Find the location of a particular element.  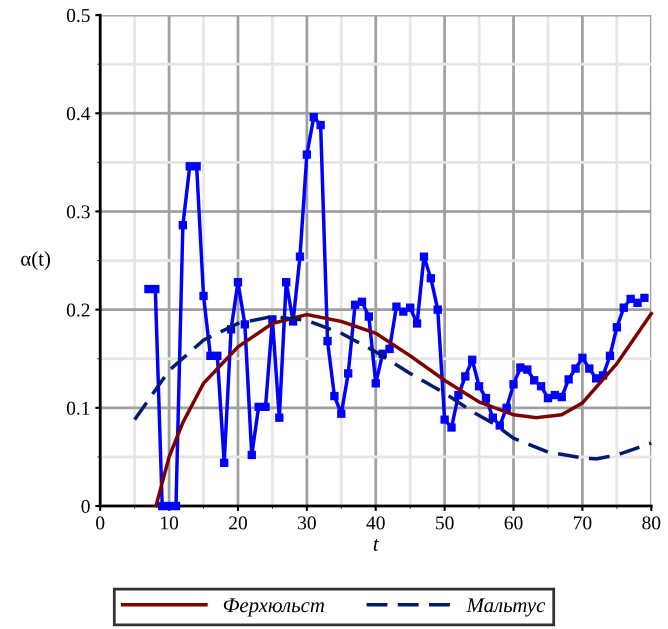

x-tick-label: 10 is located at coordinates (169, 523).